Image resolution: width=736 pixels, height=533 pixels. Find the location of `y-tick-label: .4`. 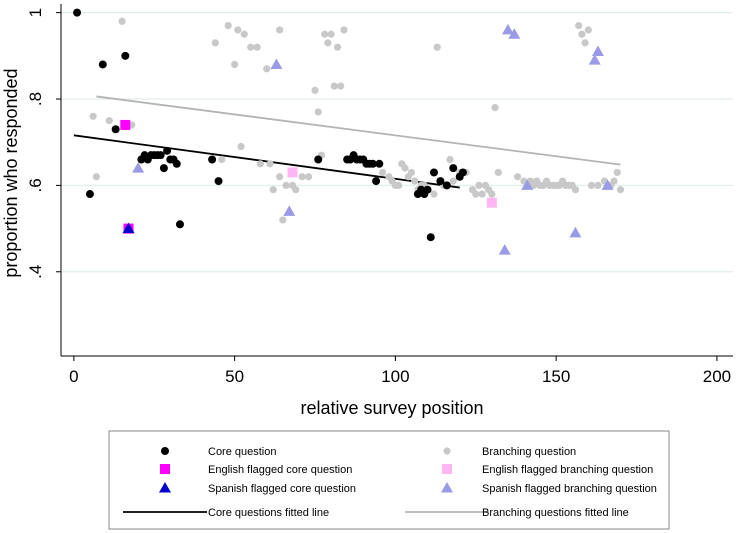

y-tick-label: .4 is located at coordinates (35, 272).